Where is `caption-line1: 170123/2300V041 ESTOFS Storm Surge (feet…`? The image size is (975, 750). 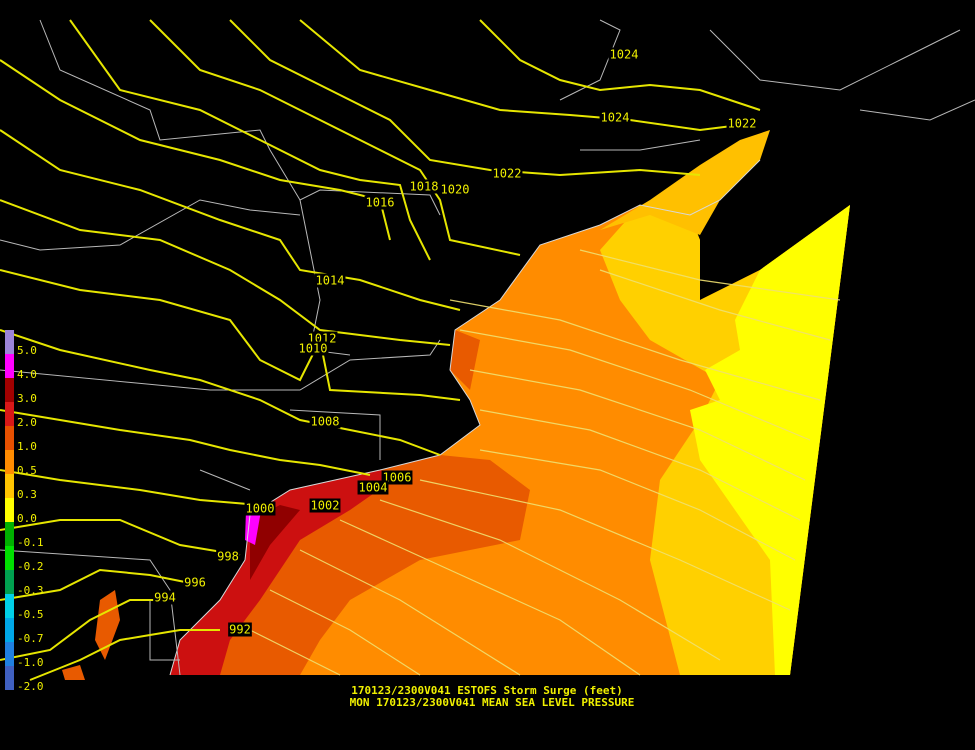 caption-line1: 170123/2300V041 ESTOFS Storm Surge (feet… is located at coordinates (487, 690).